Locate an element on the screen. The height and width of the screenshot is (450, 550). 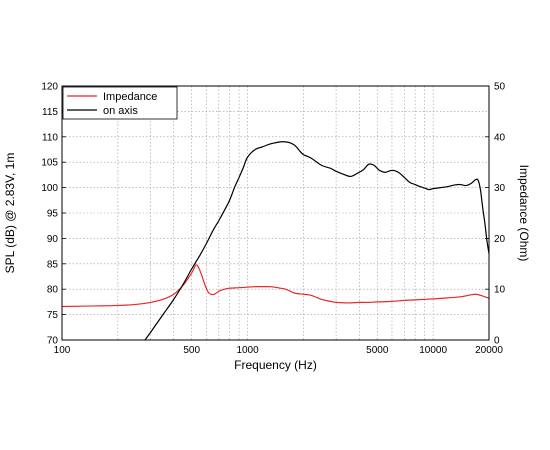
x-tick-label: 20000 is located at coordinates (489, 350).